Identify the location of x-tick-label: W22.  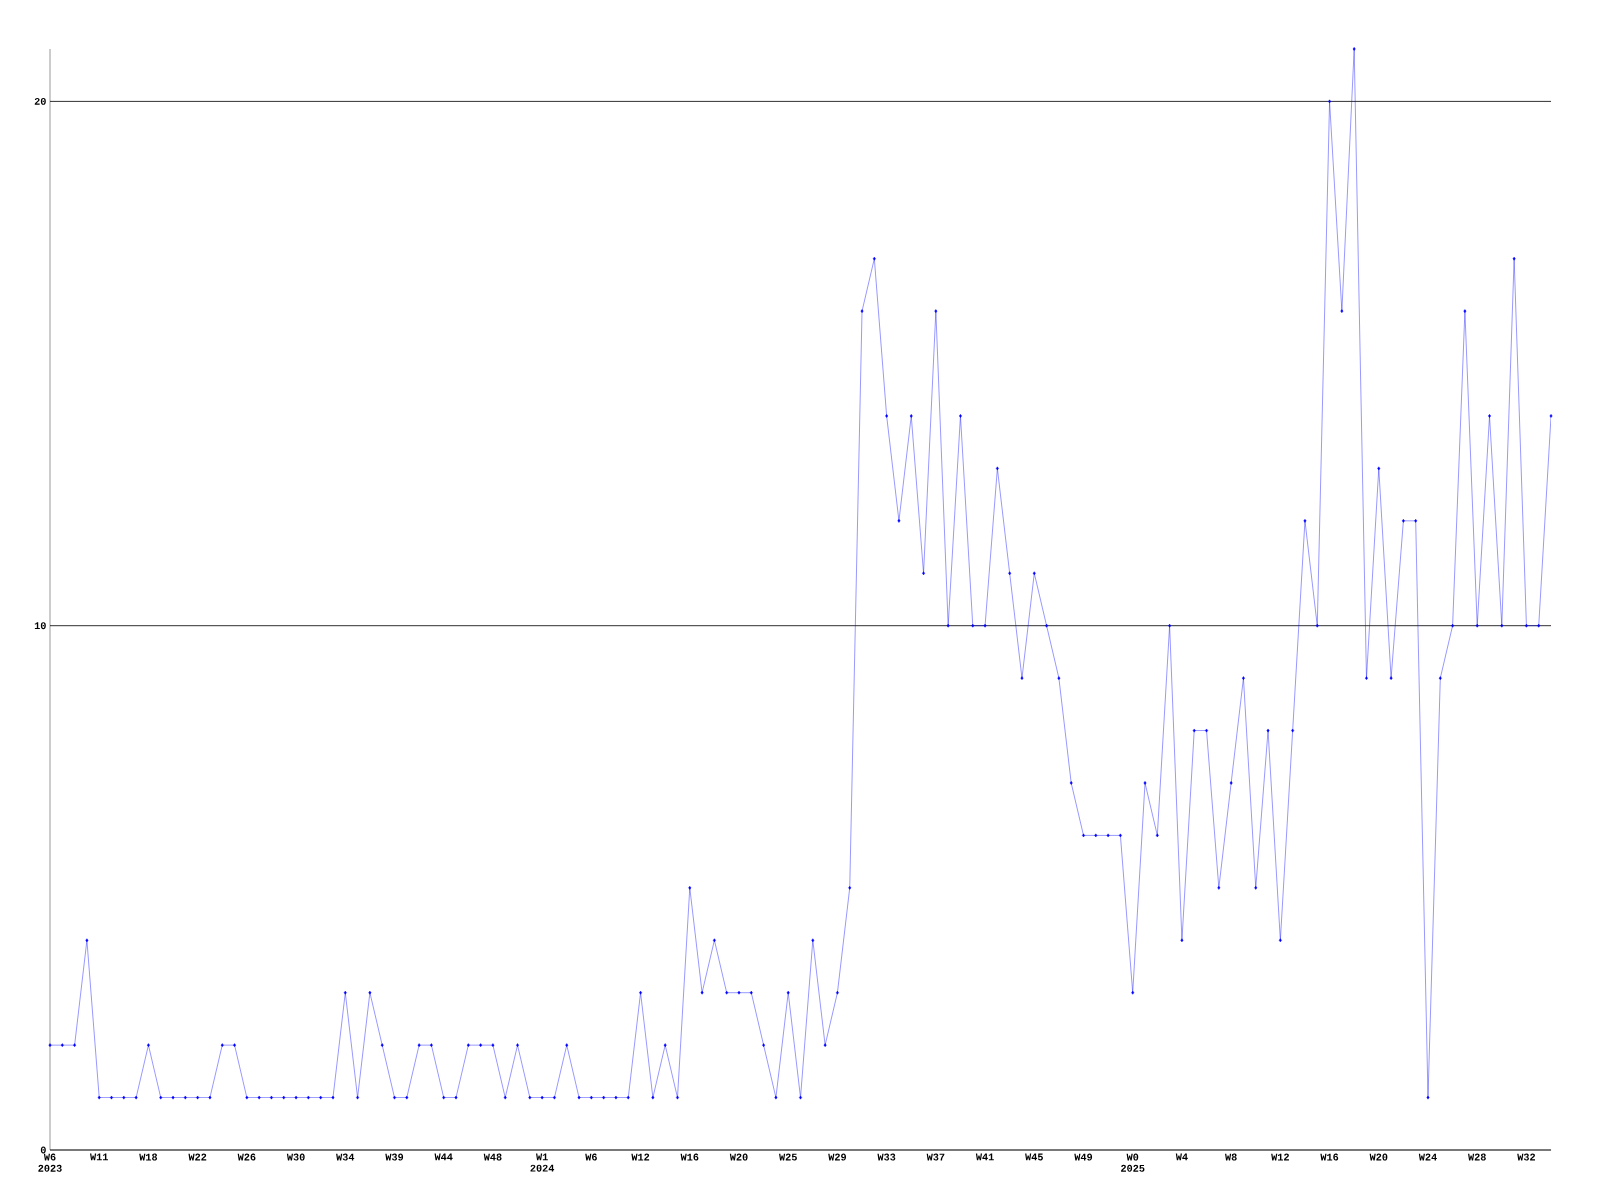
(197, 1157).